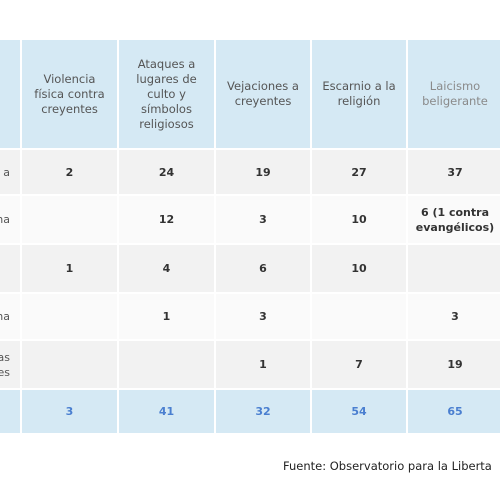 The image size is (500, 500). Describe the element at coordinates (167, 269) in the screenshot. I see `table-cell: 4` at that location.